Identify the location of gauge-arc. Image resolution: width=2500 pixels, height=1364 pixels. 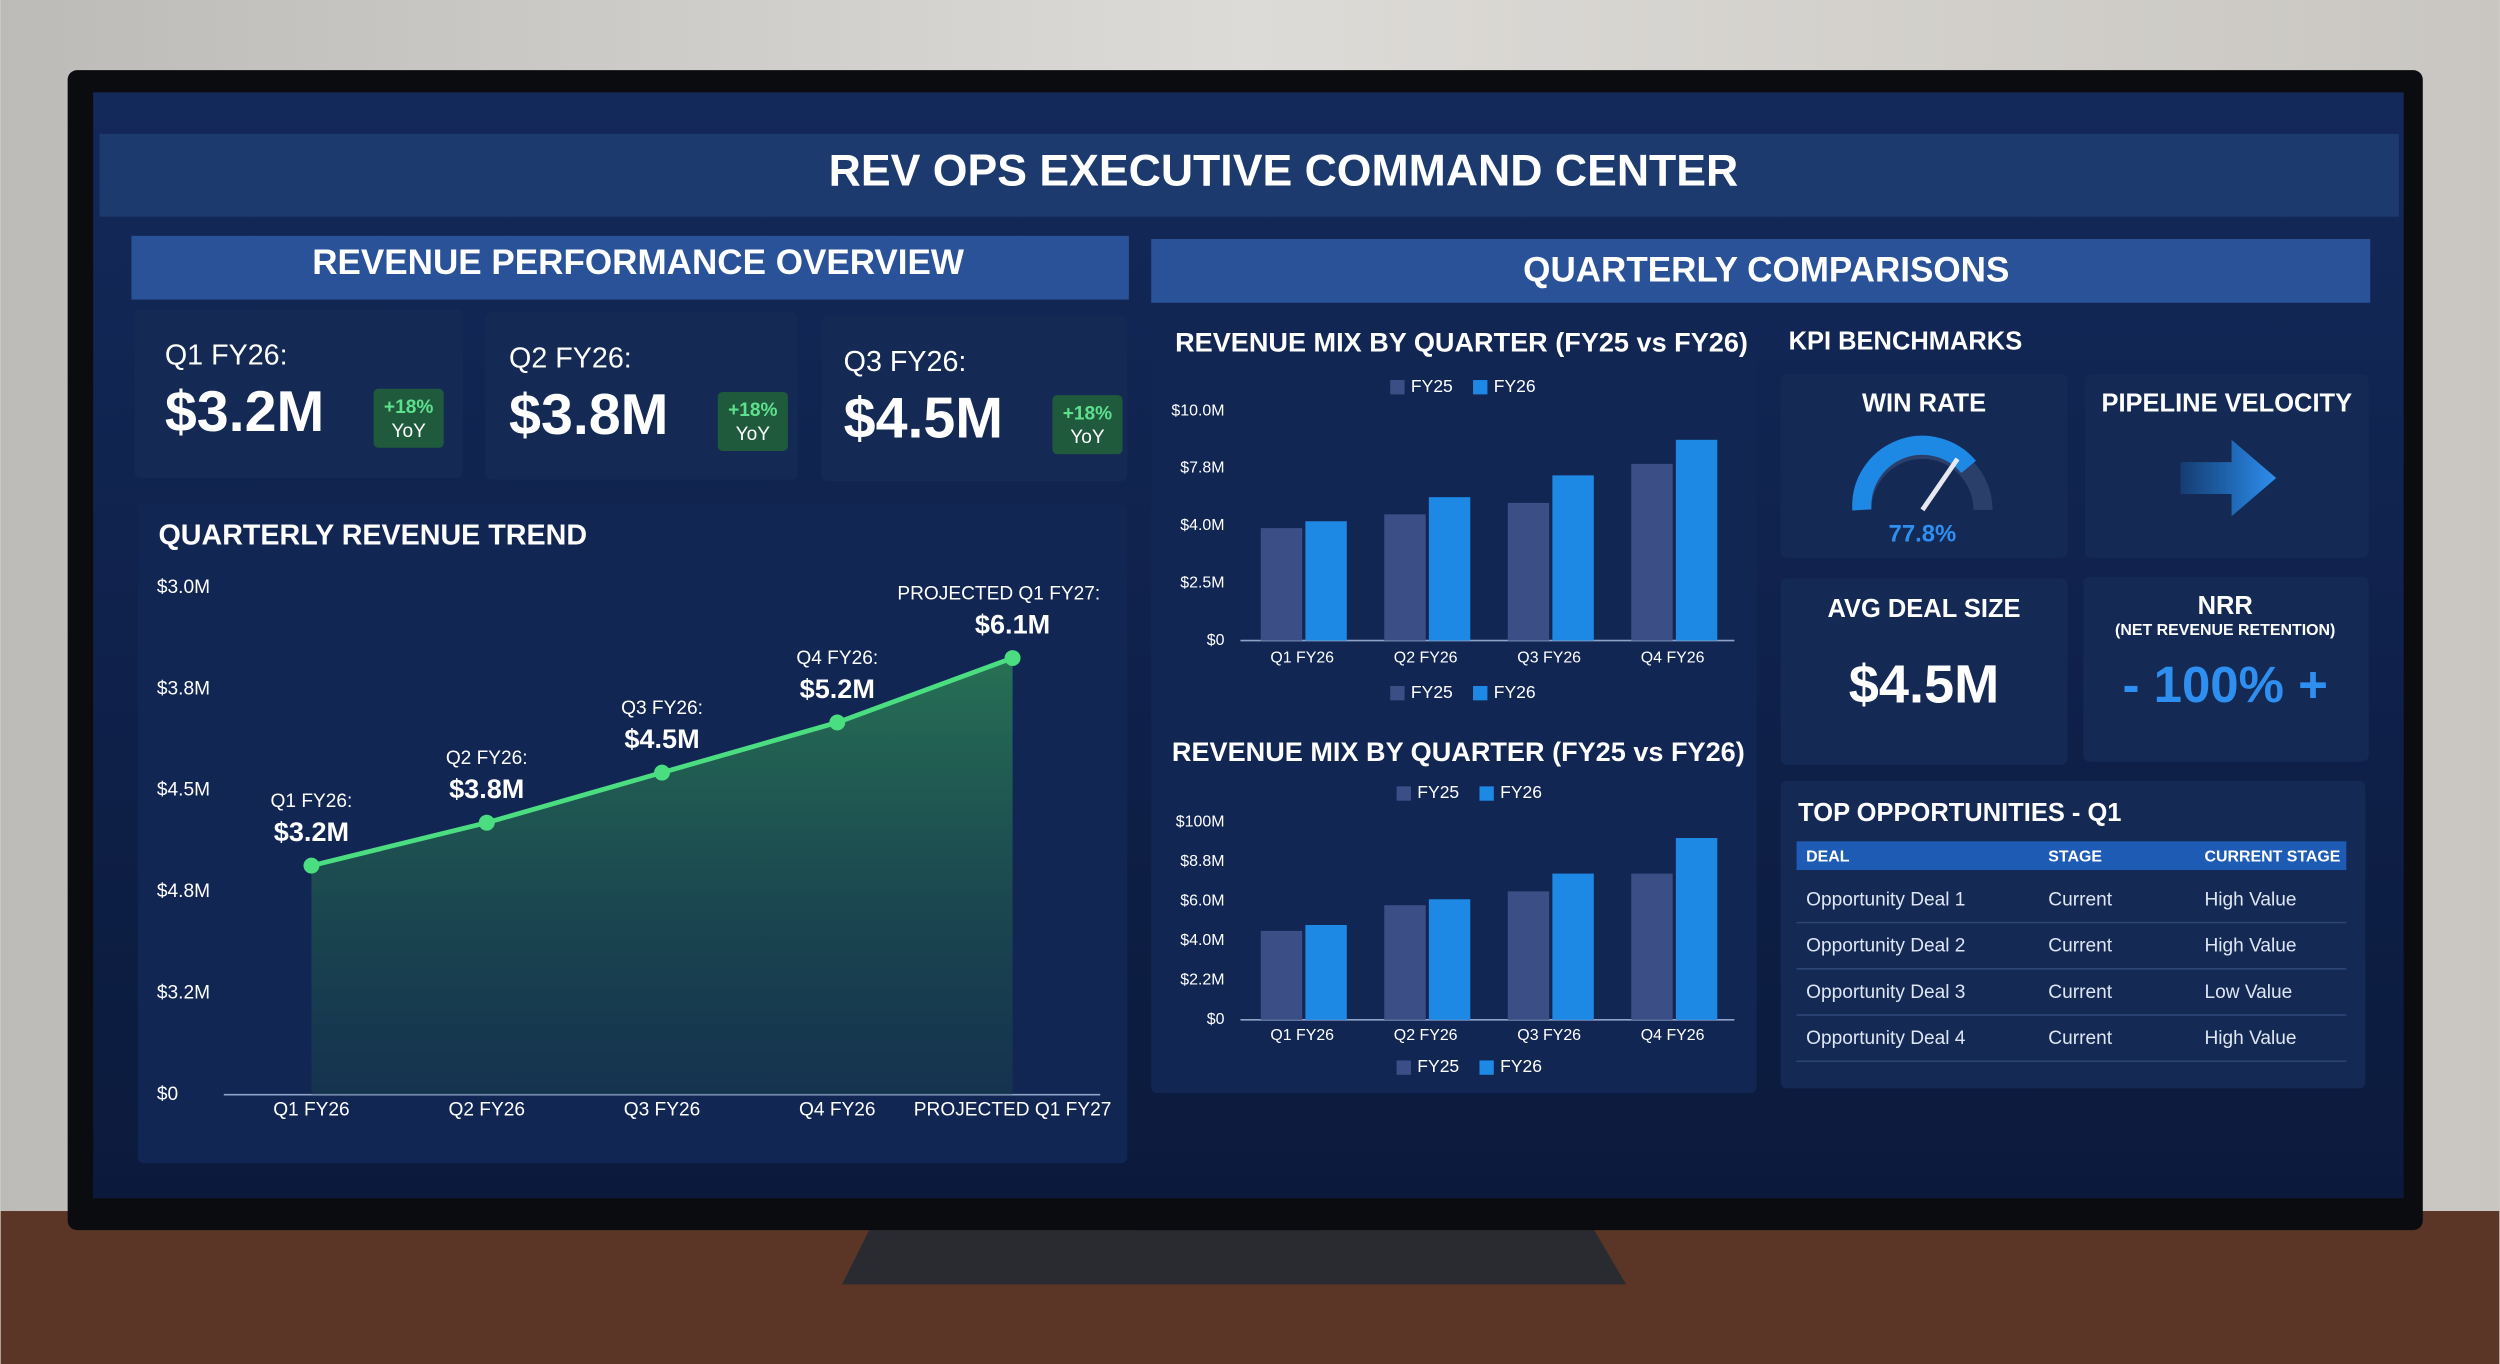
(1914, 473).